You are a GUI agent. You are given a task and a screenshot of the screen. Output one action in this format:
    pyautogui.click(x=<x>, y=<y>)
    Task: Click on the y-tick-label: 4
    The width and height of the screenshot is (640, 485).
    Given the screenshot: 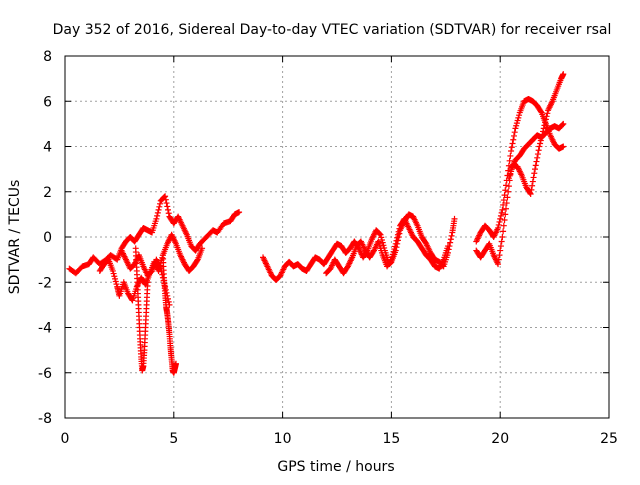 What is the action you would take?
    pyautogui.click(x=47, y=148)
    